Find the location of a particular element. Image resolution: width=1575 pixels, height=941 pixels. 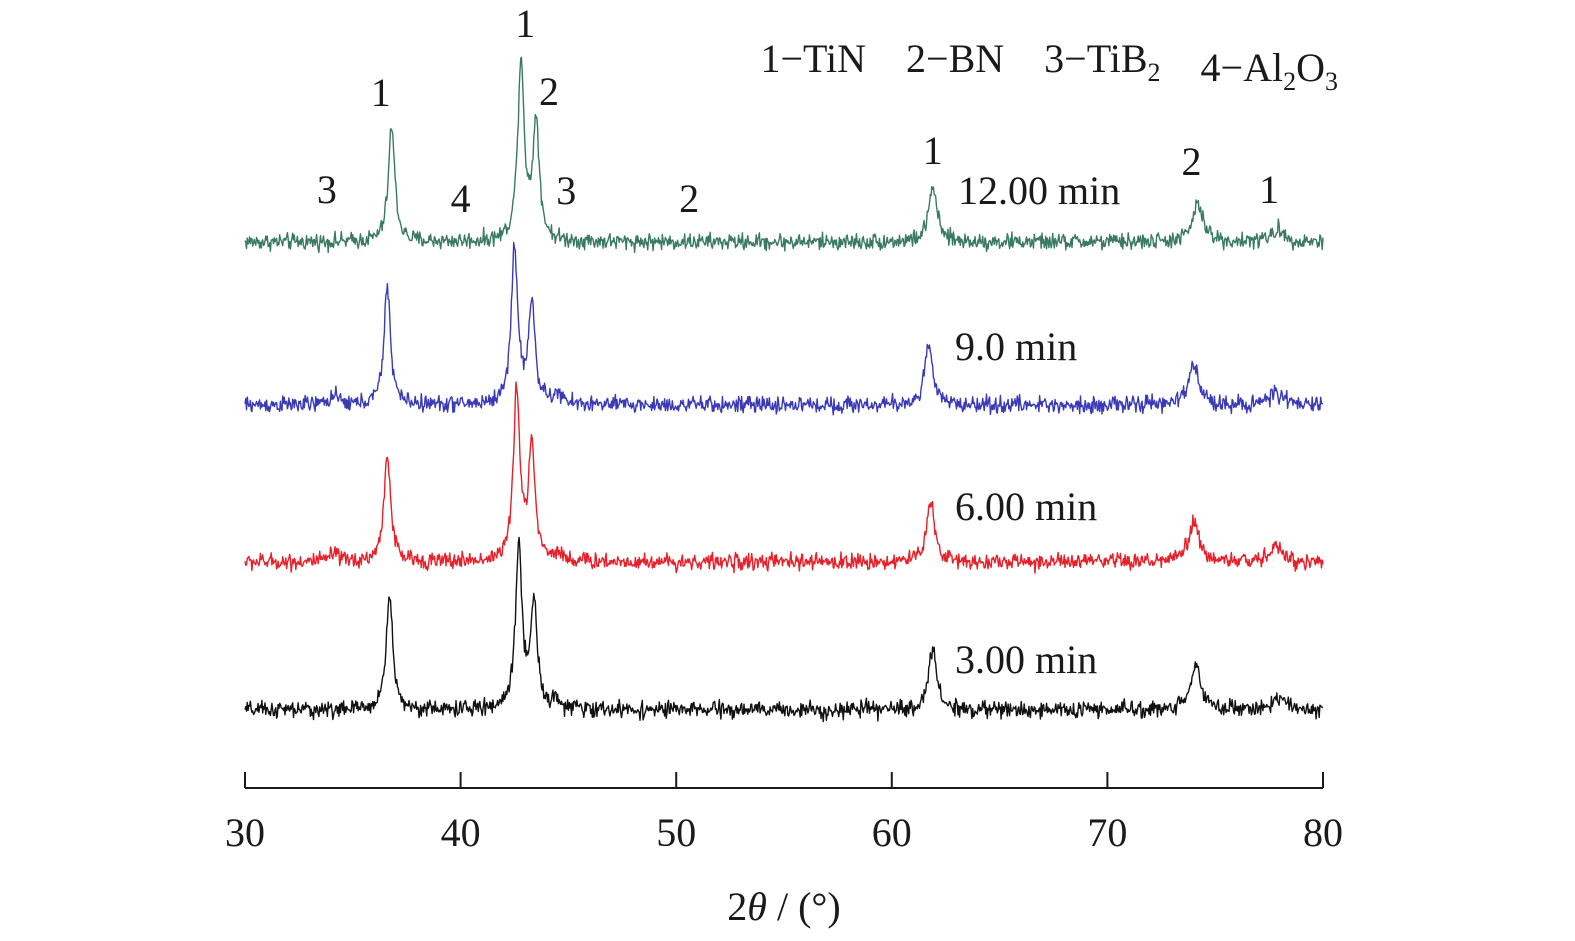

peak-label-2: 1 is located at coordinates (381, 92).